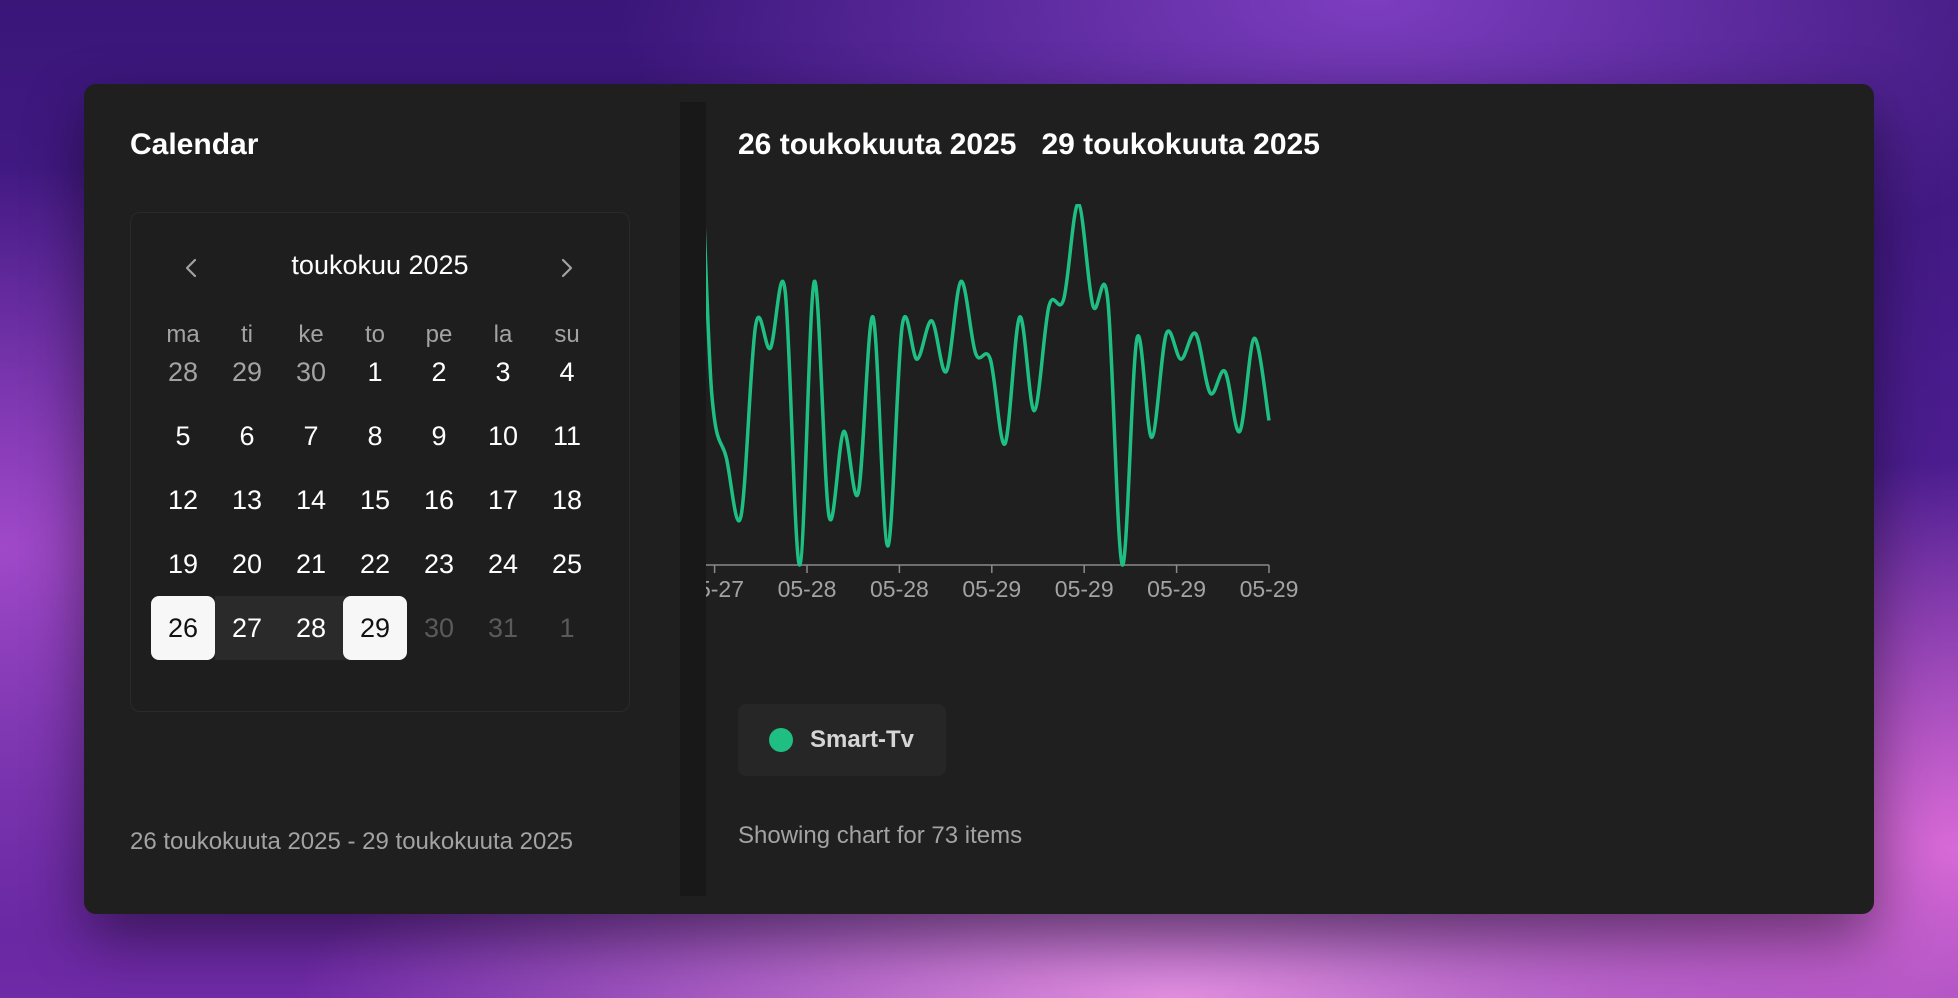 This screenshot has width=1958, height=998. I want to click on calendar-day: 2, so click(439, 372).